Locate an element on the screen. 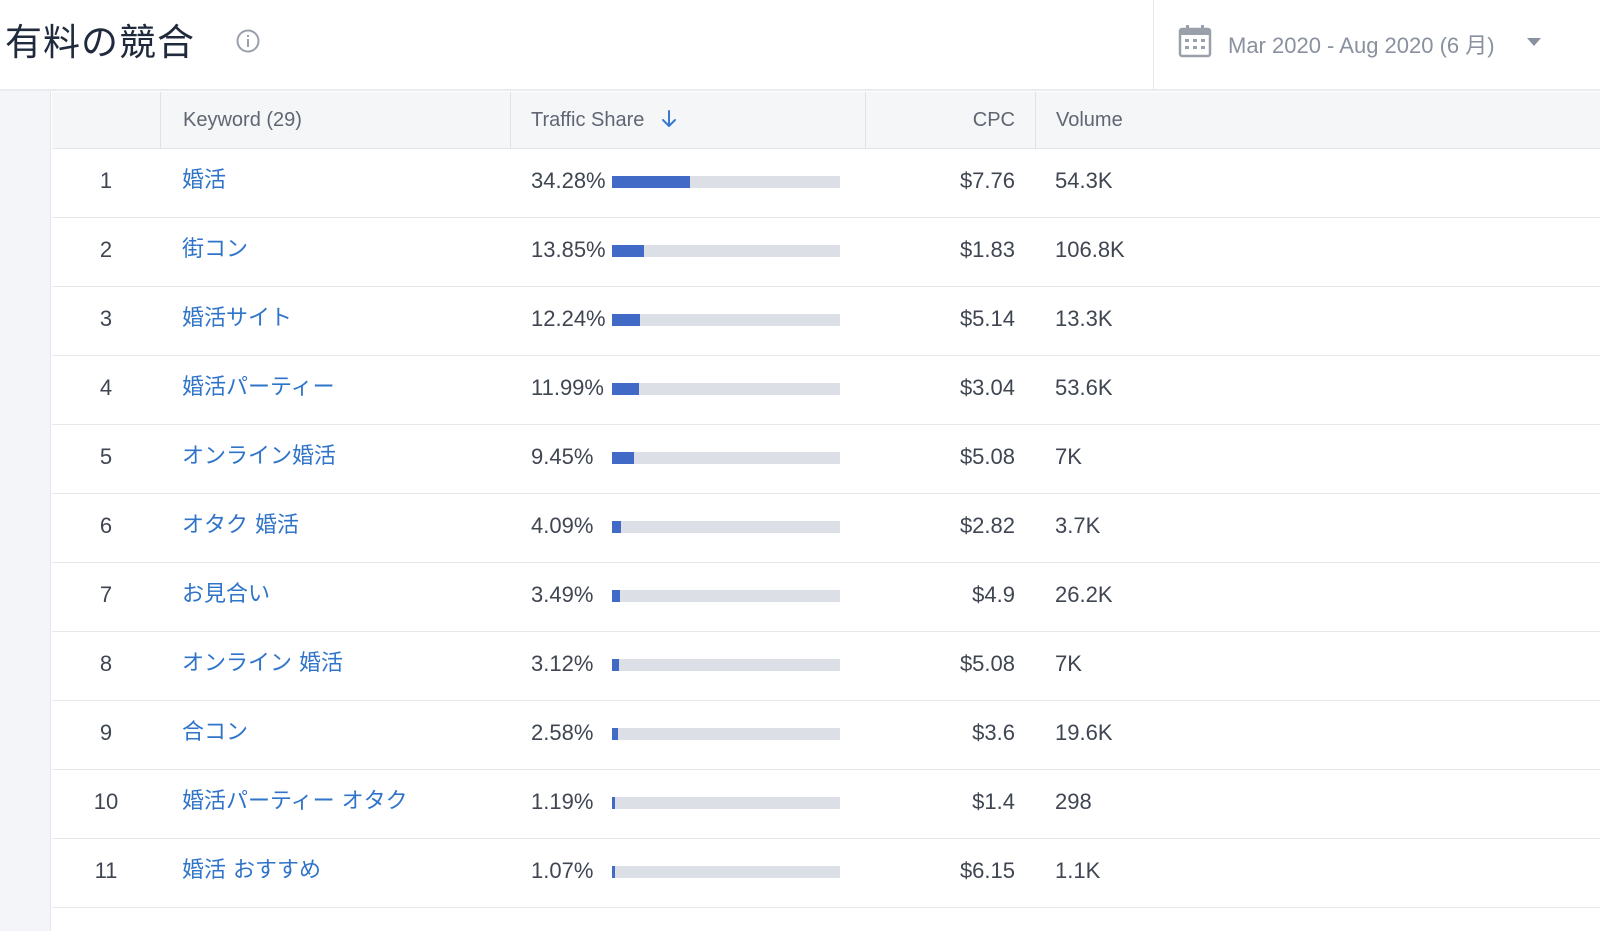 The image size is (1600, 931). keyword-link: オタク 婚活 is located at coordinates (240, 525).